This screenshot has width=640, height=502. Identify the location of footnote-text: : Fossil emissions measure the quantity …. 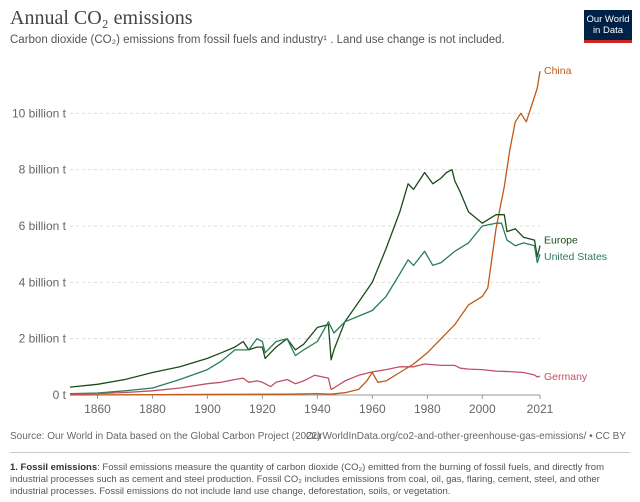
(307, 479).